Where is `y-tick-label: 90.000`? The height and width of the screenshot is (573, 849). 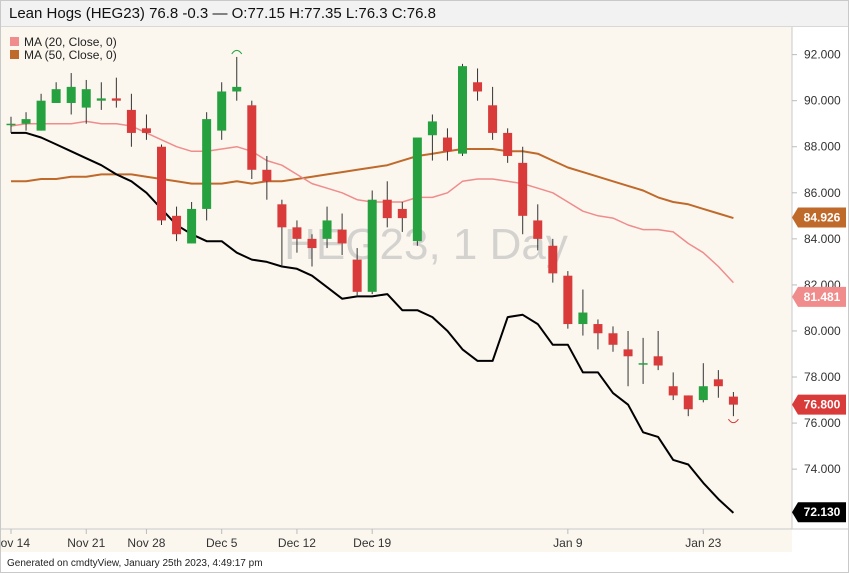 y-tick-label: 90.000 is located at coordinates (822, 101).